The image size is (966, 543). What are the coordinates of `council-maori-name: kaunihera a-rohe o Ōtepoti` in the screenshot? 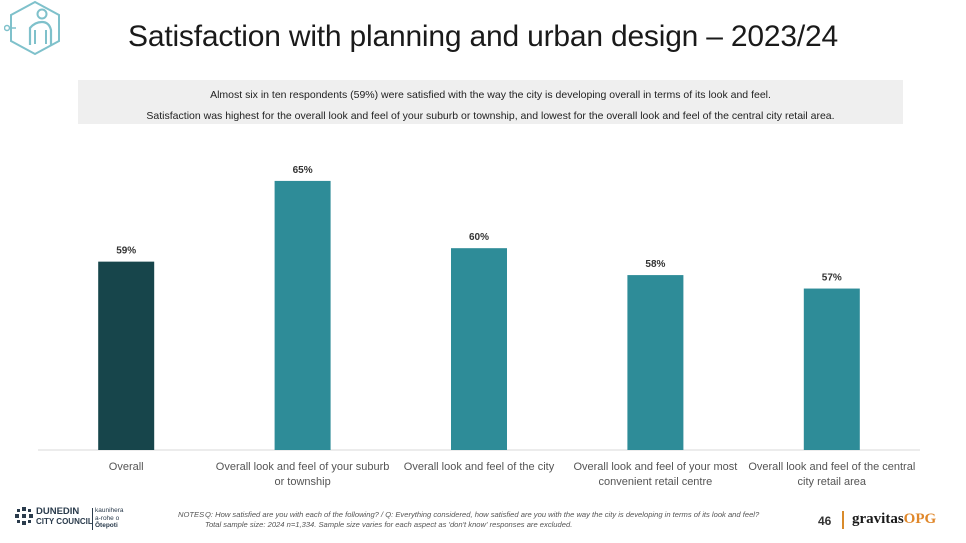 It's located at (109, 518).